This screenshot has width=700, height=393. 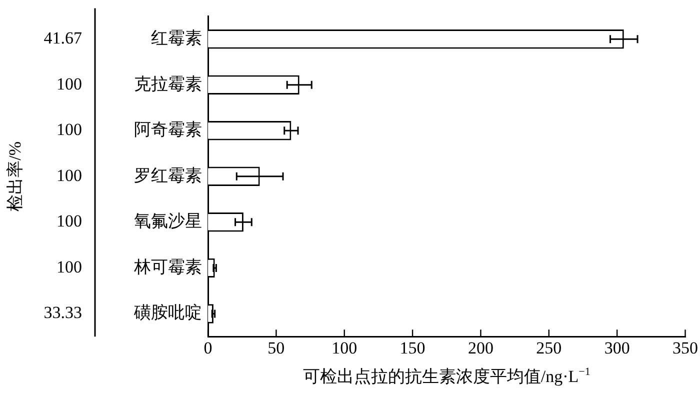 What do you see at coordinates (168, 84) in the screenshot?
I see `y-tick-label: 克拉霉素` at bounding box center [168, 84].